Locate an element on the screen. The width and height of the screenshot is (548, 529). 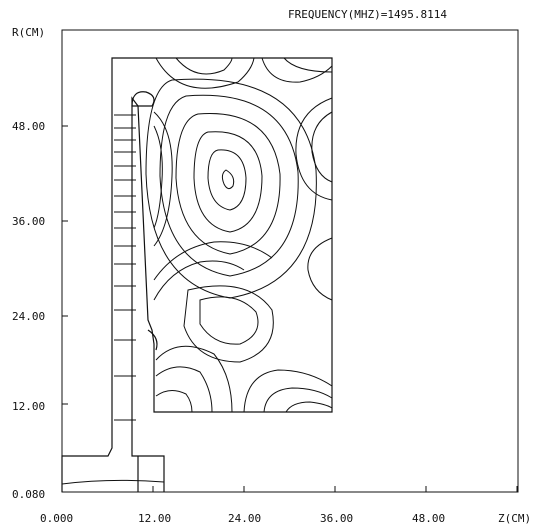
x-axis-label: Z(CM) is located at coordinates (514, 518).